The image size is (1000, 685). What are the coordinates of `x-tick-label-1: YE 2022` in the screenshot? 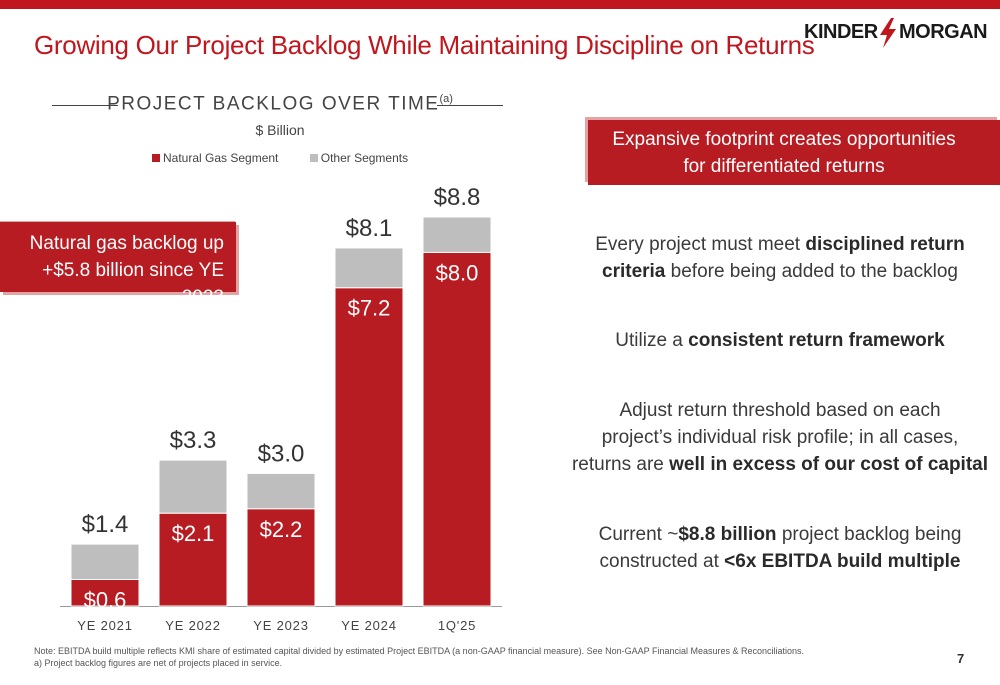 It's located at (192, 625).